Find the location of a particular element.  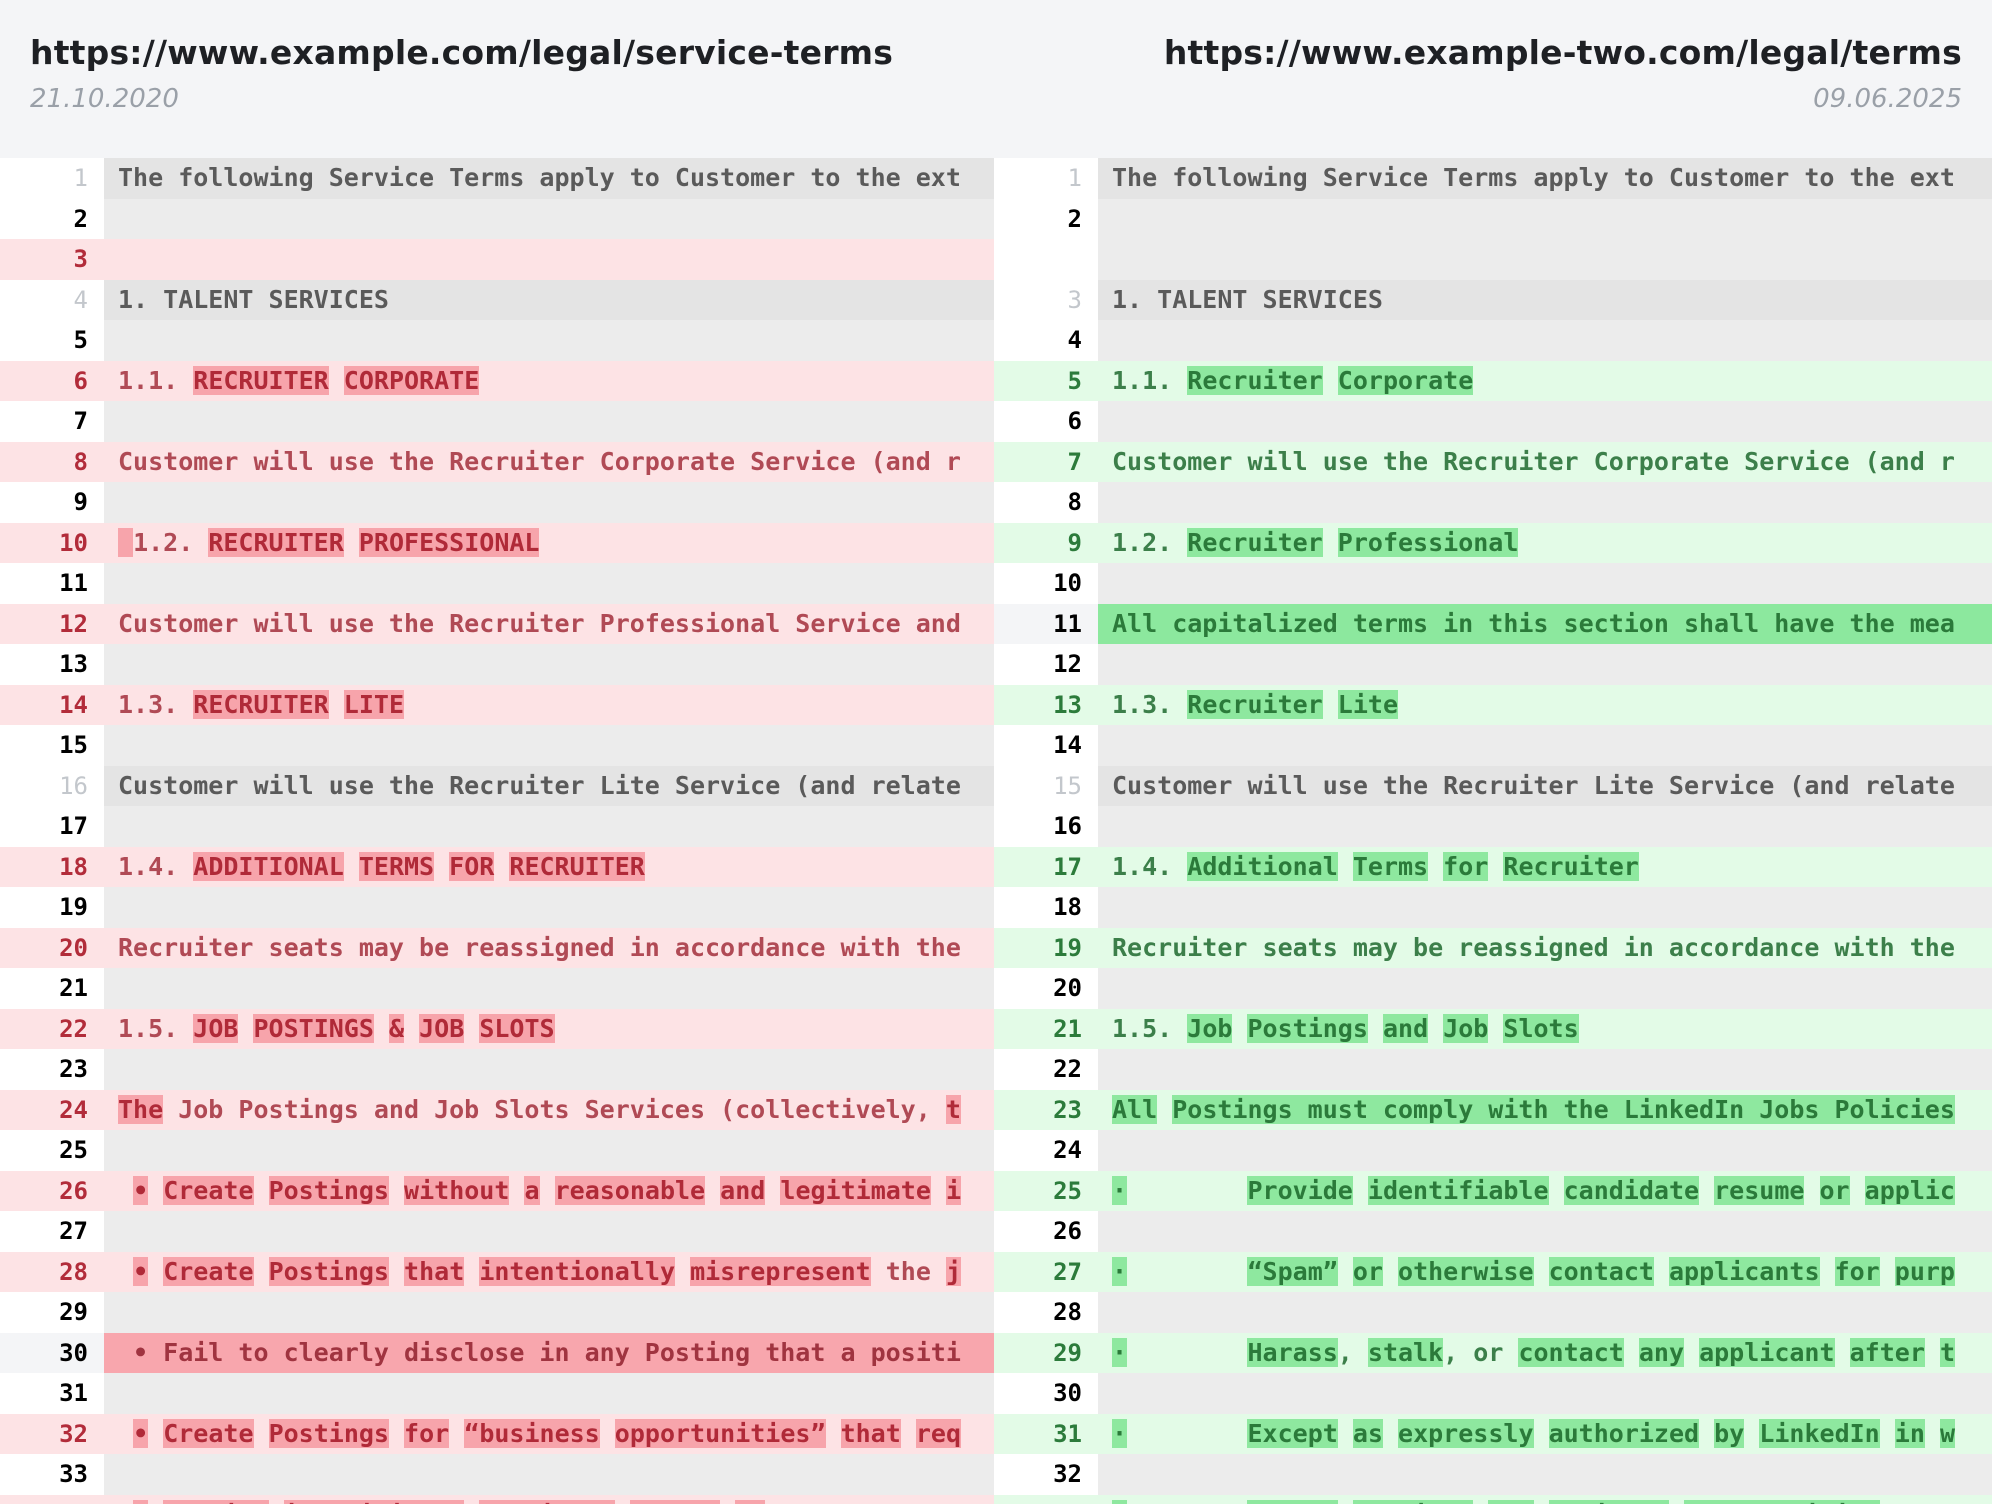

text-token: , or is located at coordinates (1481, 1352).